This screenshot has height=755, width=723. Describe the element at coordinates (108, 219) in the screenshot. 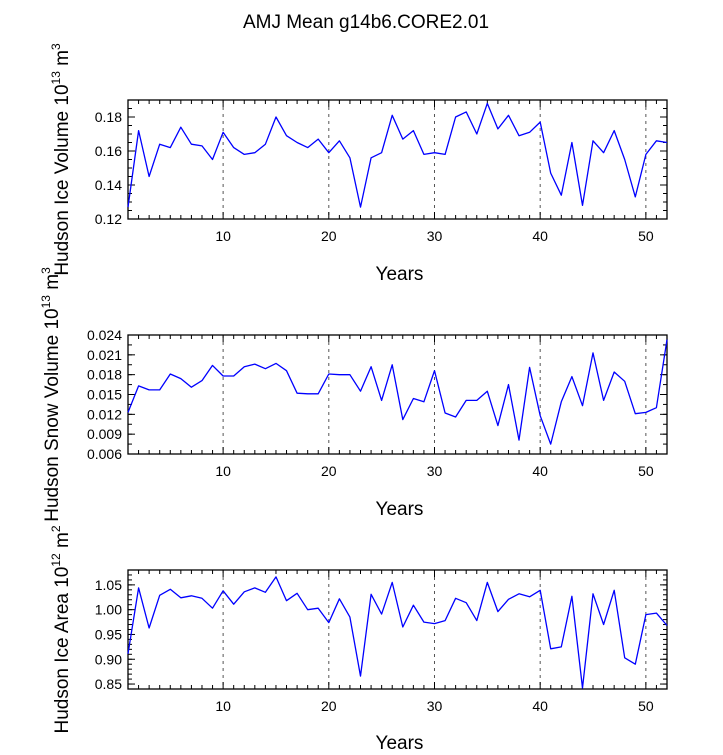

I see `y-tick-label: 0.12` at that location.